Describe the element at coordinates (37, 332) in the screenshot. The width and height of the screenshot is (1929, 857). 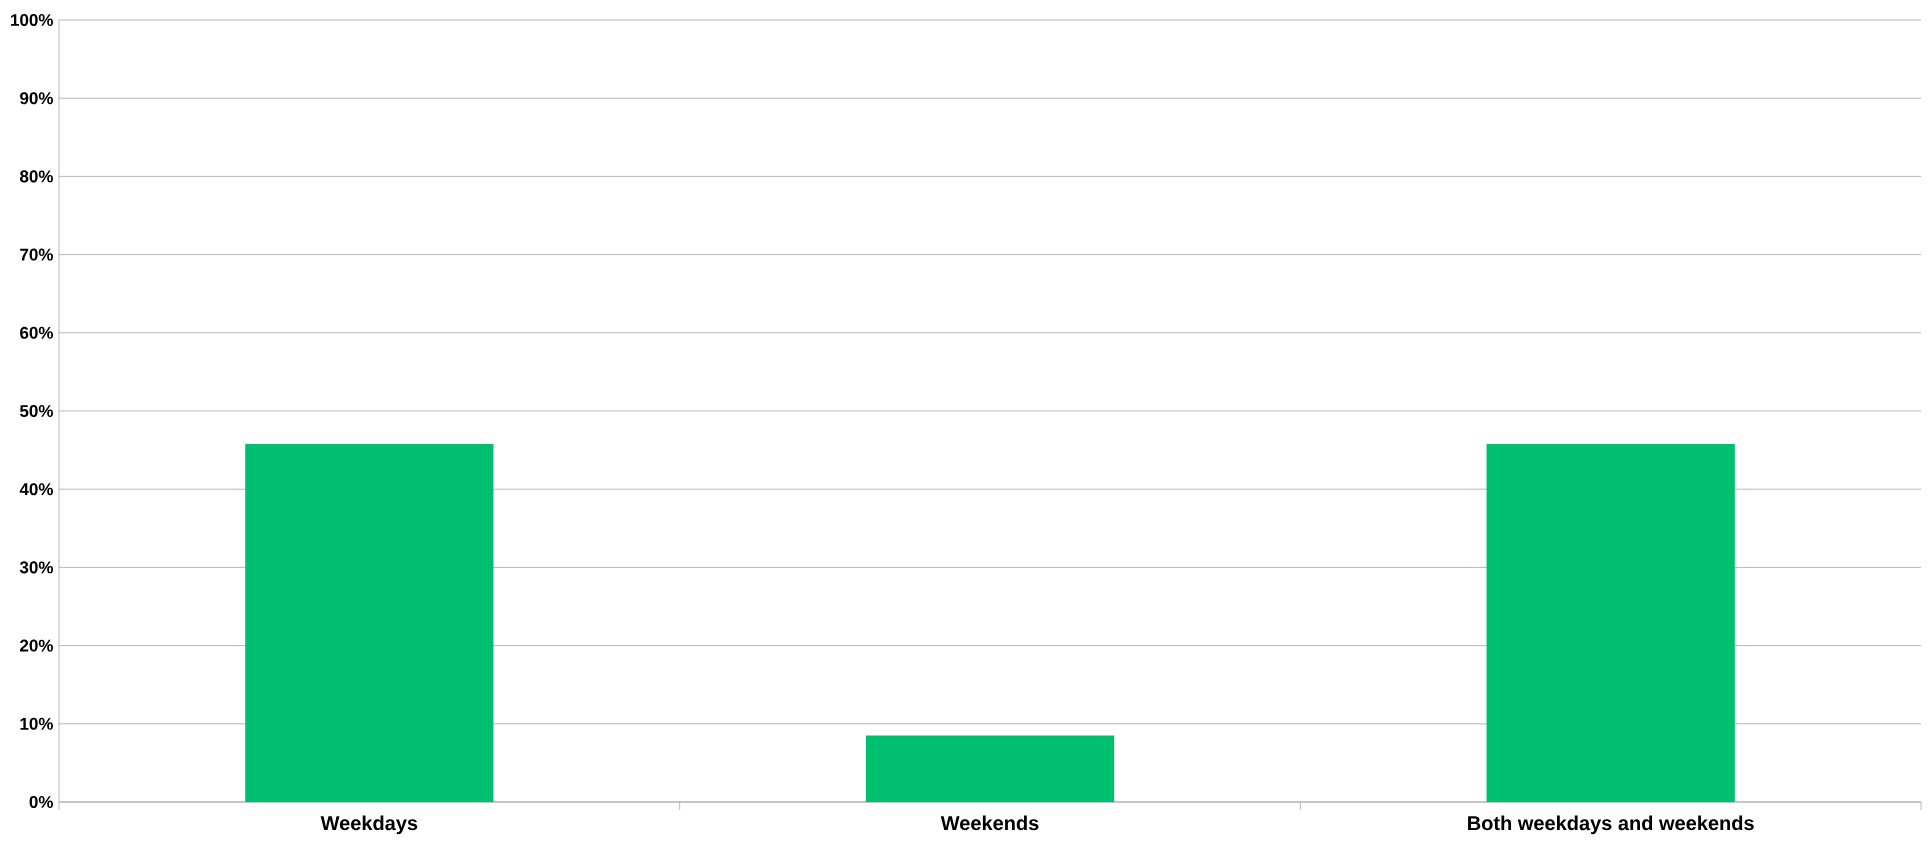
I see `y-tick-label: 60%` at that location.